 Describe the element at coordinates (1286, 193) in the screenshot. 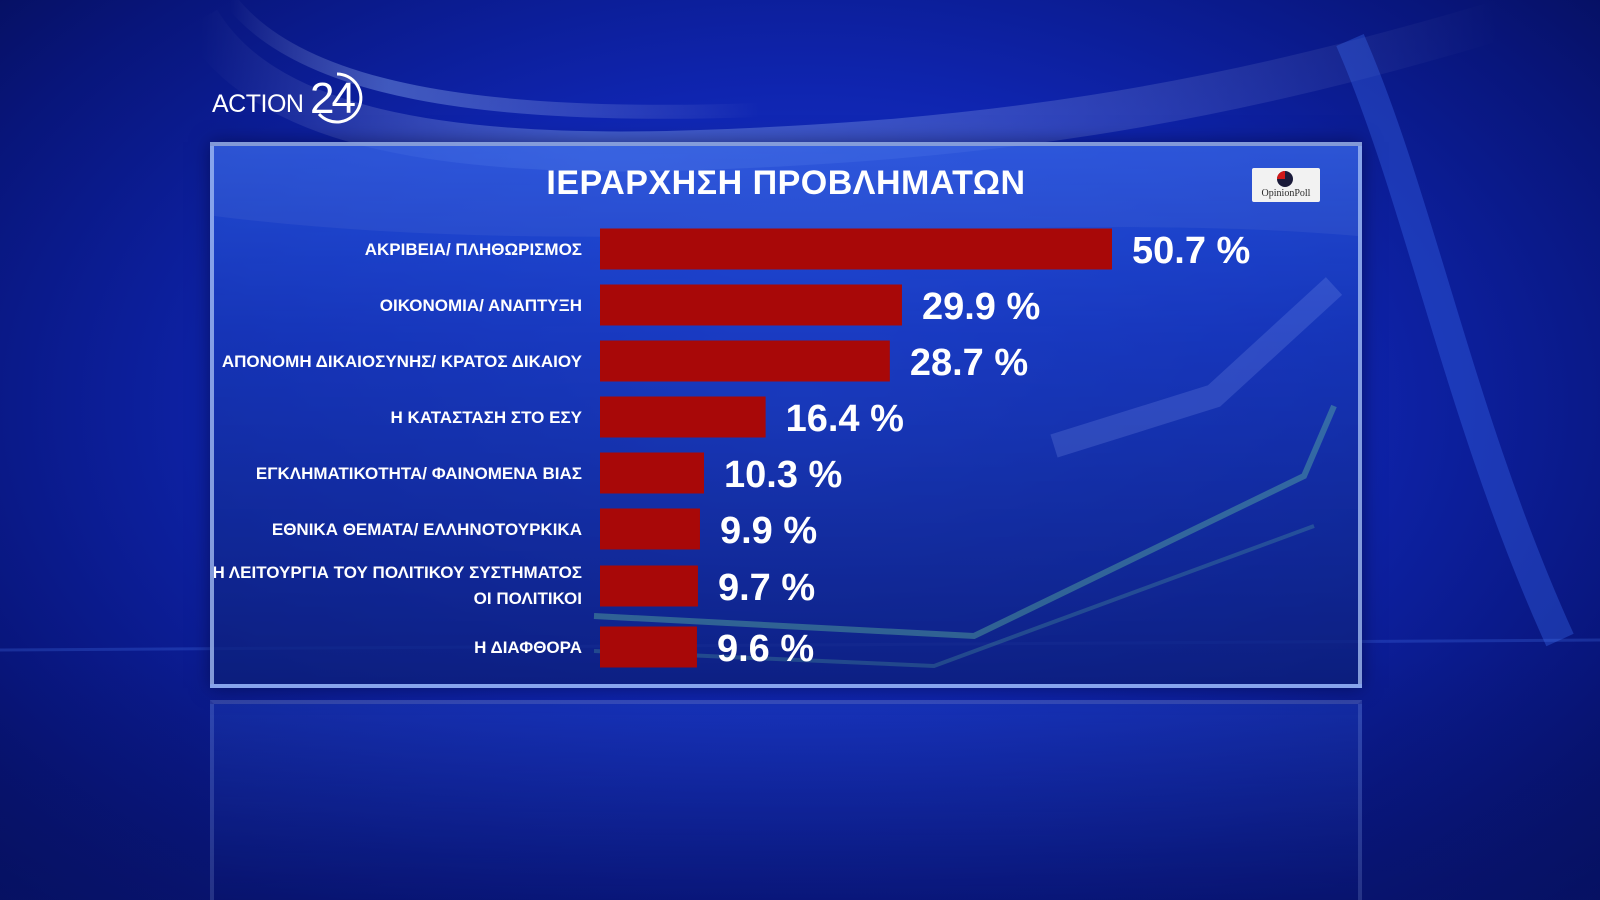

I see `source-name: OpinionPoll` at that location.